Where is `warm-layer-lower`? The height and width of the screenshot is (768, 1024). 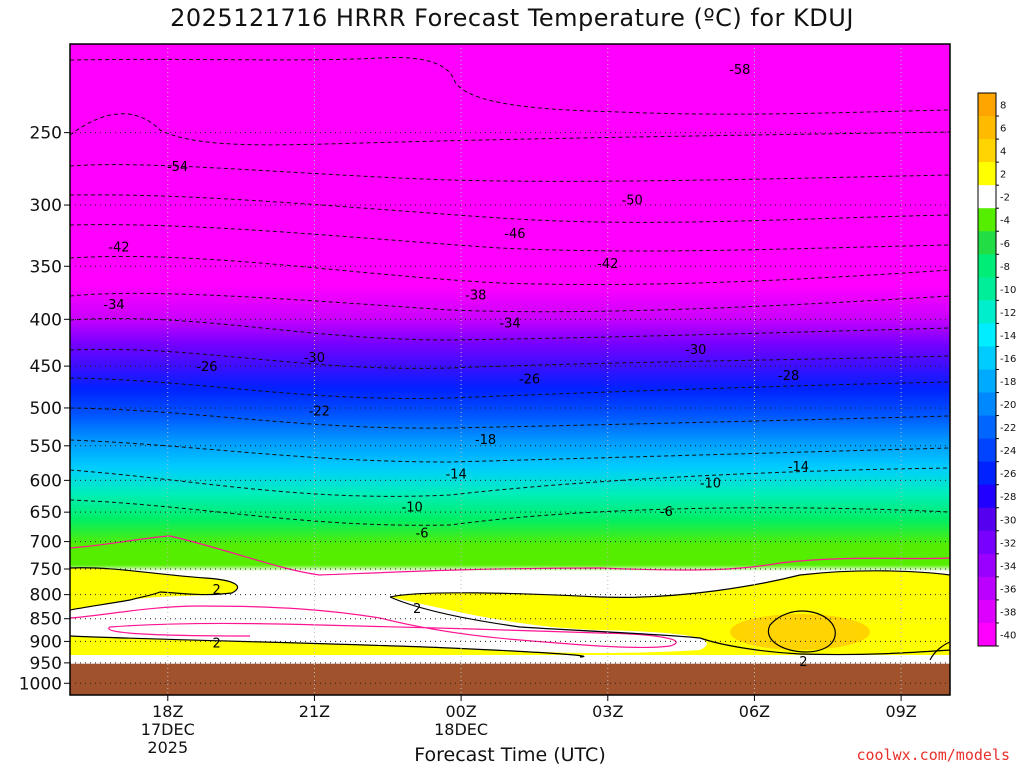
warm-layer-lower is located at coordinates (510, 612).